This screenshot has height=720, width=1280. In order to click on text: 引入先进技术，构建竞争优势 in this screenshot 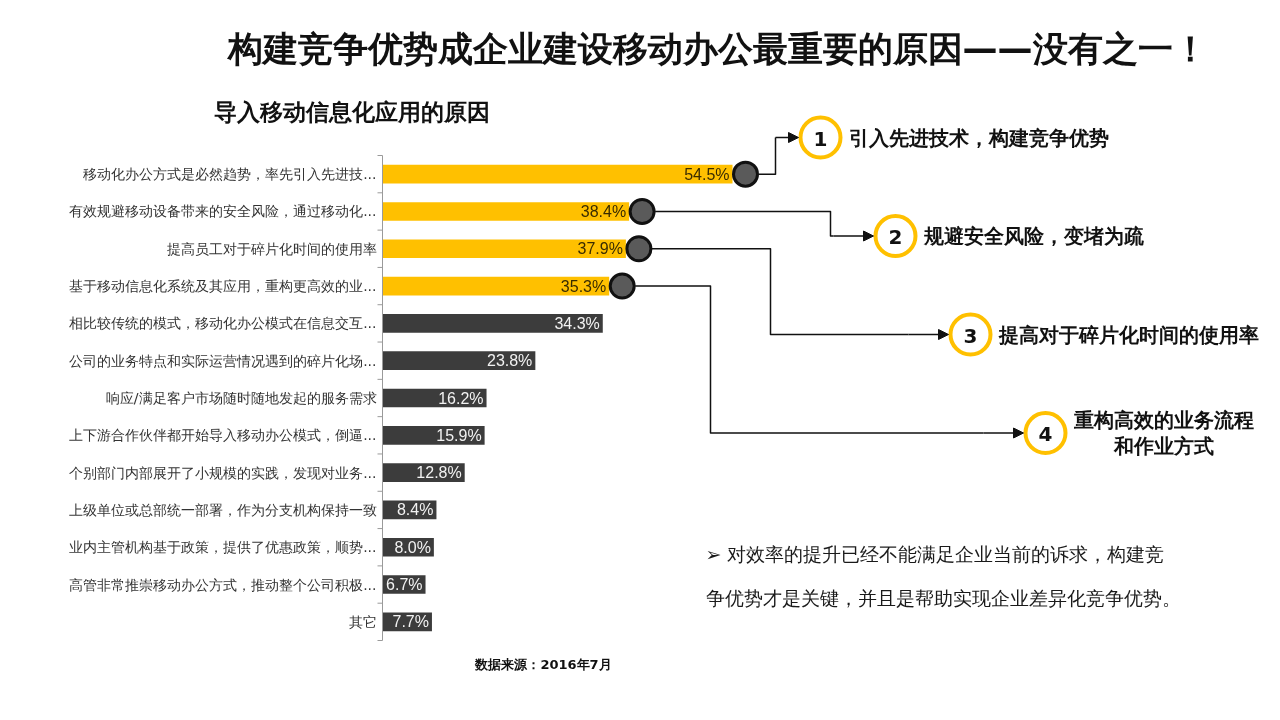, I will do `click(978, 137)`.